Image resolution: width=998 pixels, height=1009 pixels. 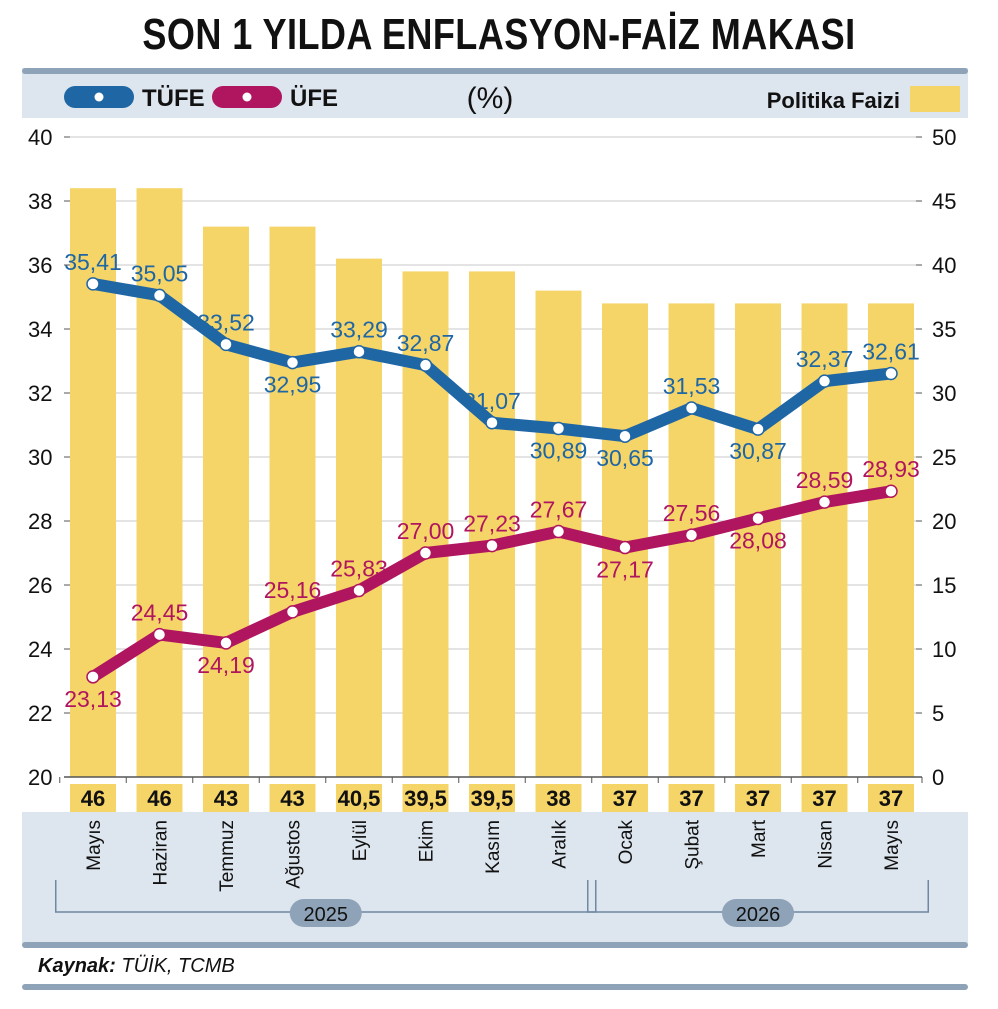 What do you see at coordinates (692, 513) in the screenshot?
I see `data-label: 27,56` at bounding box center [692, 513].